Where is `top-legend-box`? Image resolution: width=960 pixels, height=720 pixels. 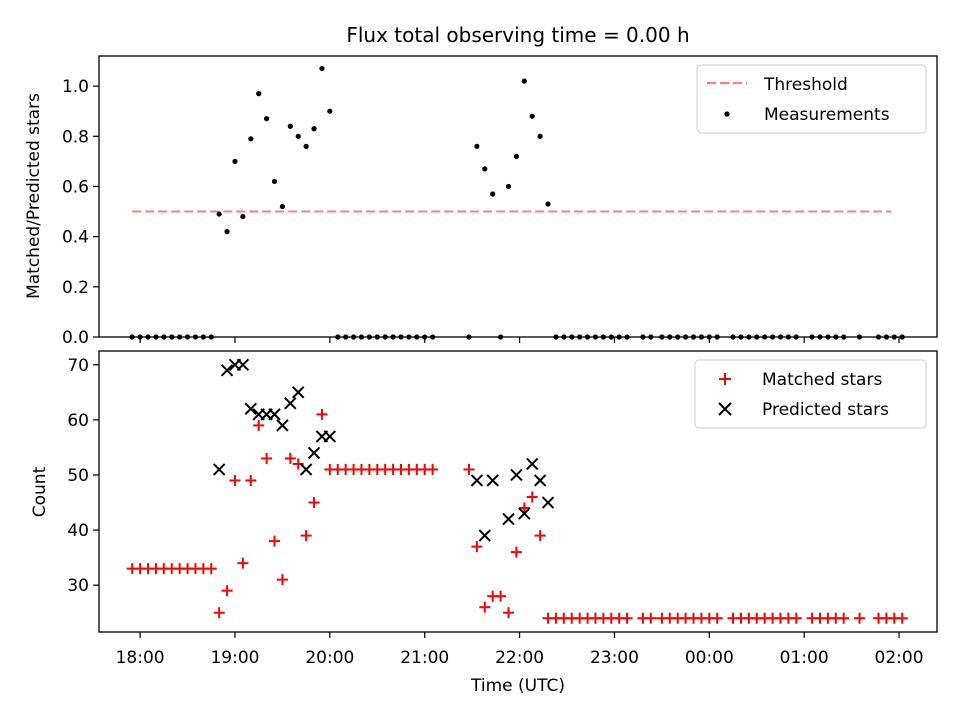 top-legend-box is located at coordinates (811, 99).